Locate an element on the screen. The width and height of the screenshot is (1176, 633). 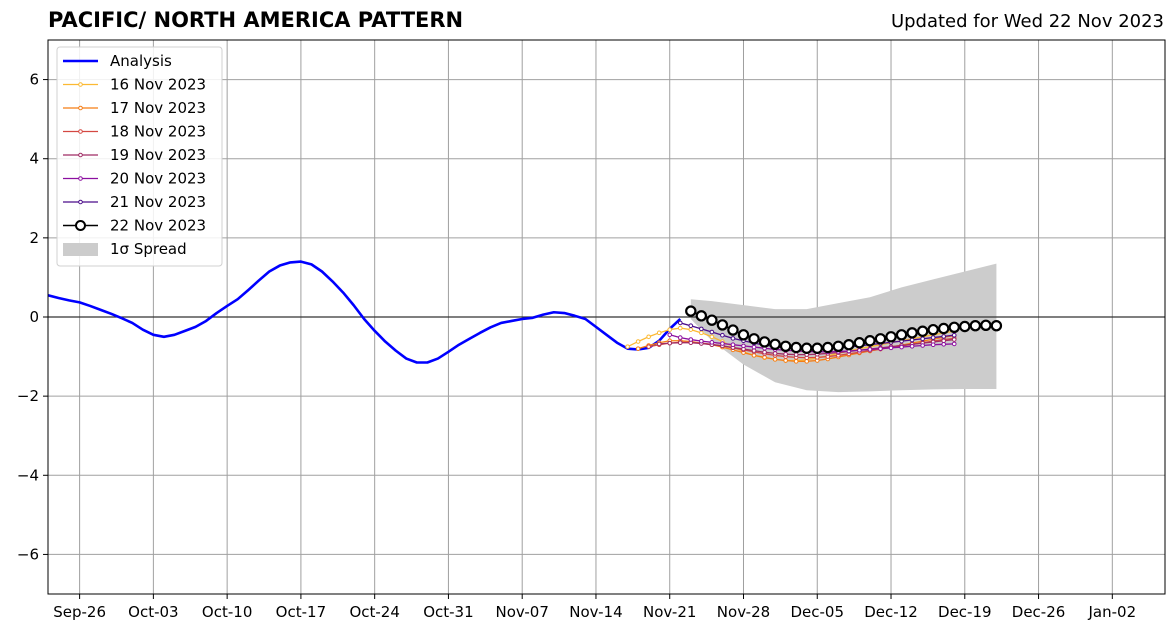
x-tick-label: Dec-26 is located at coordinates (1039, 612).